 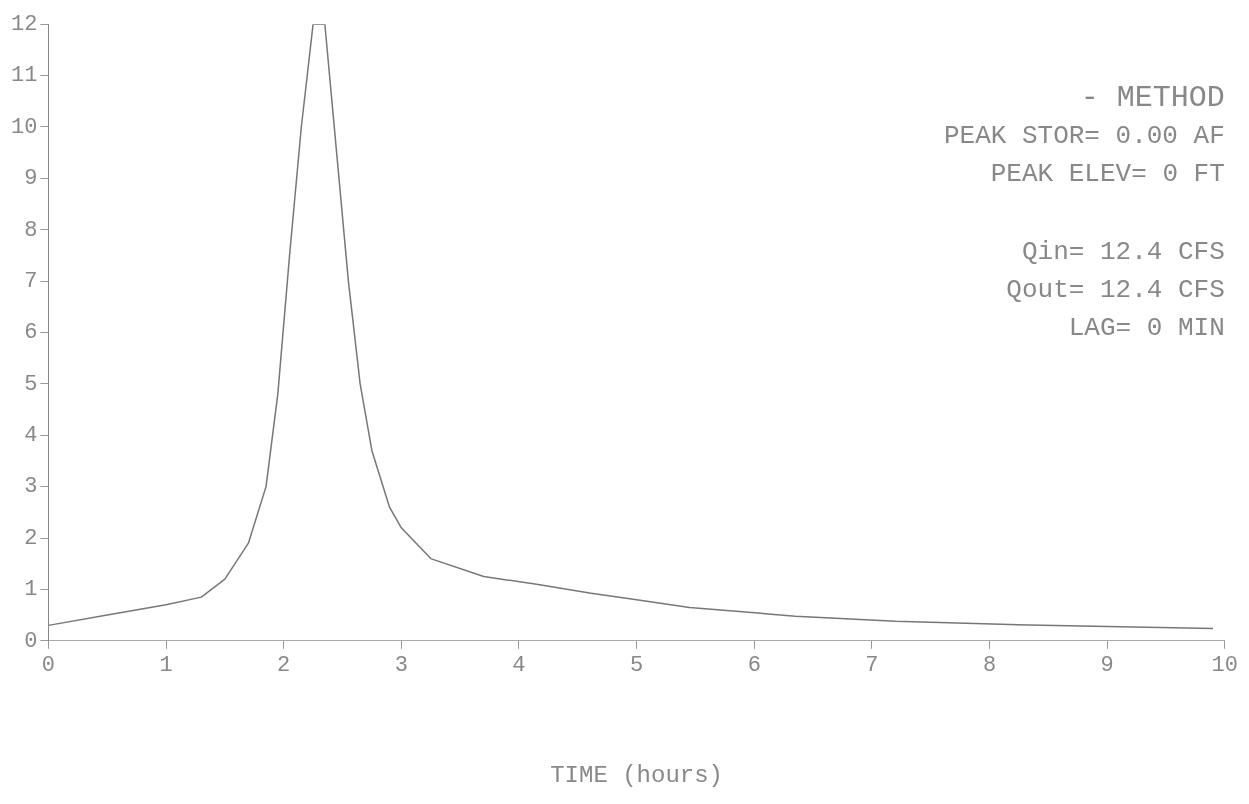 What do you see at coordinates (519, 665) in the screenshot?
I see `x-tick-label: 4` at bounding box center [519, 665].